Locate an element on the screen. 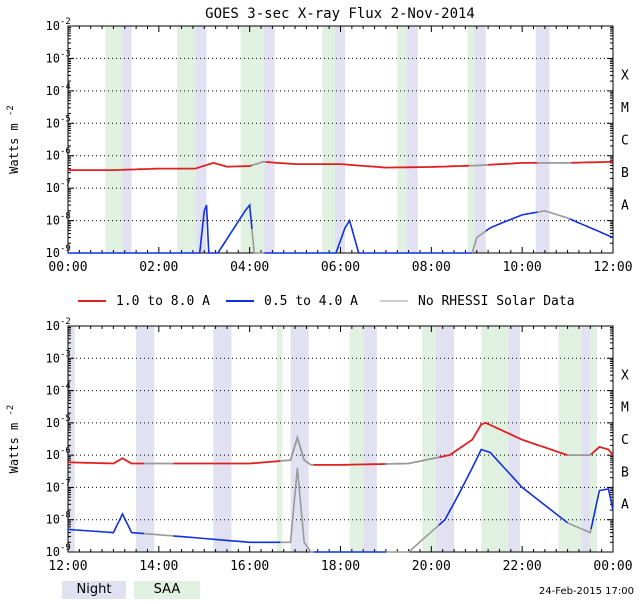 The height and width of the screenshot is (604, 640). x-tick-label: 04:00 is located at coordinates (249, 267).